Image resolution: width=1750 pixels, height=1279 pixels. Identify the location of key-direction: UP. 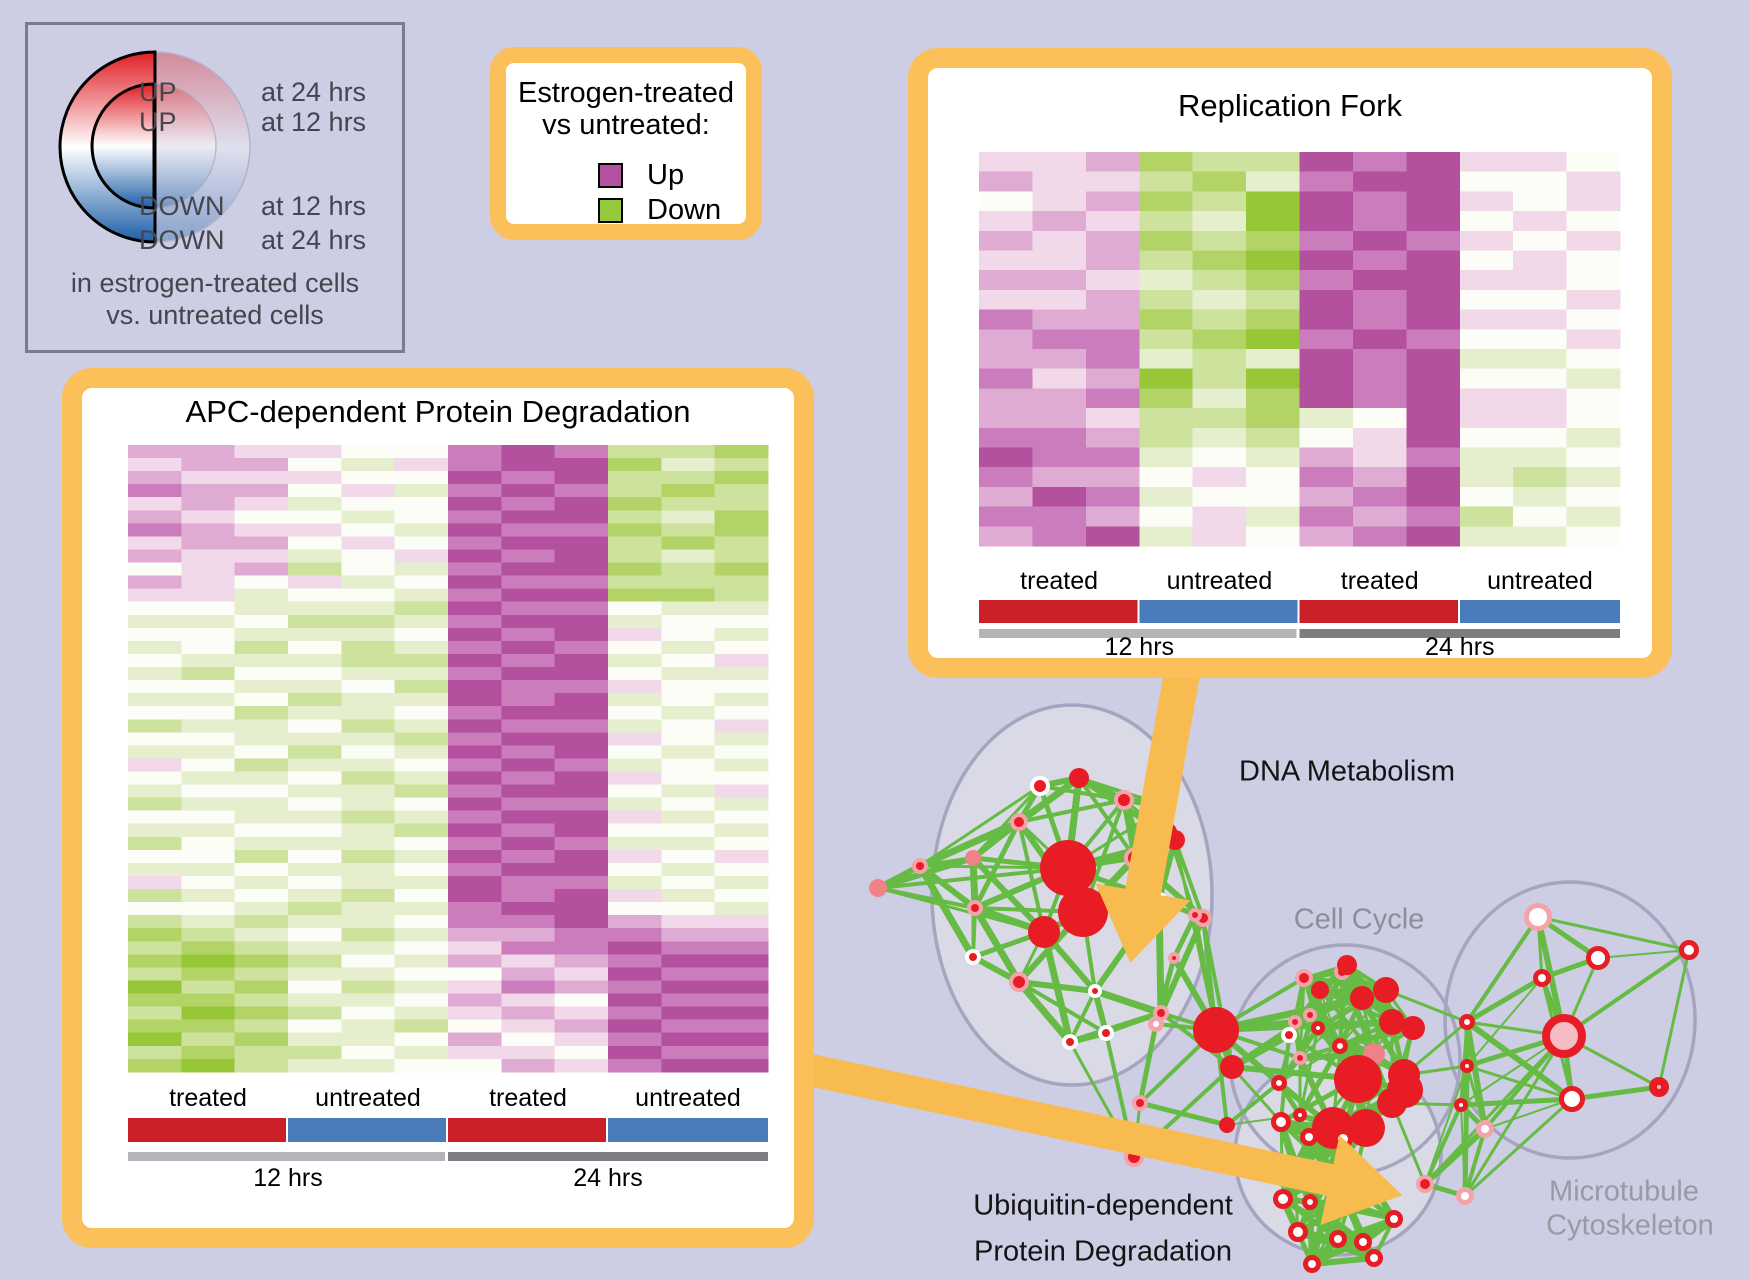
(158, 92).